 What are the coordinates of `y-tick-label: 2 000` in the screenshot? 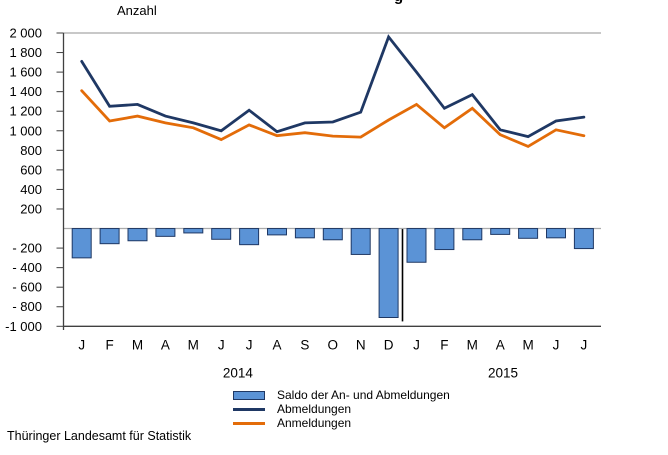 It's located at (25, 33).